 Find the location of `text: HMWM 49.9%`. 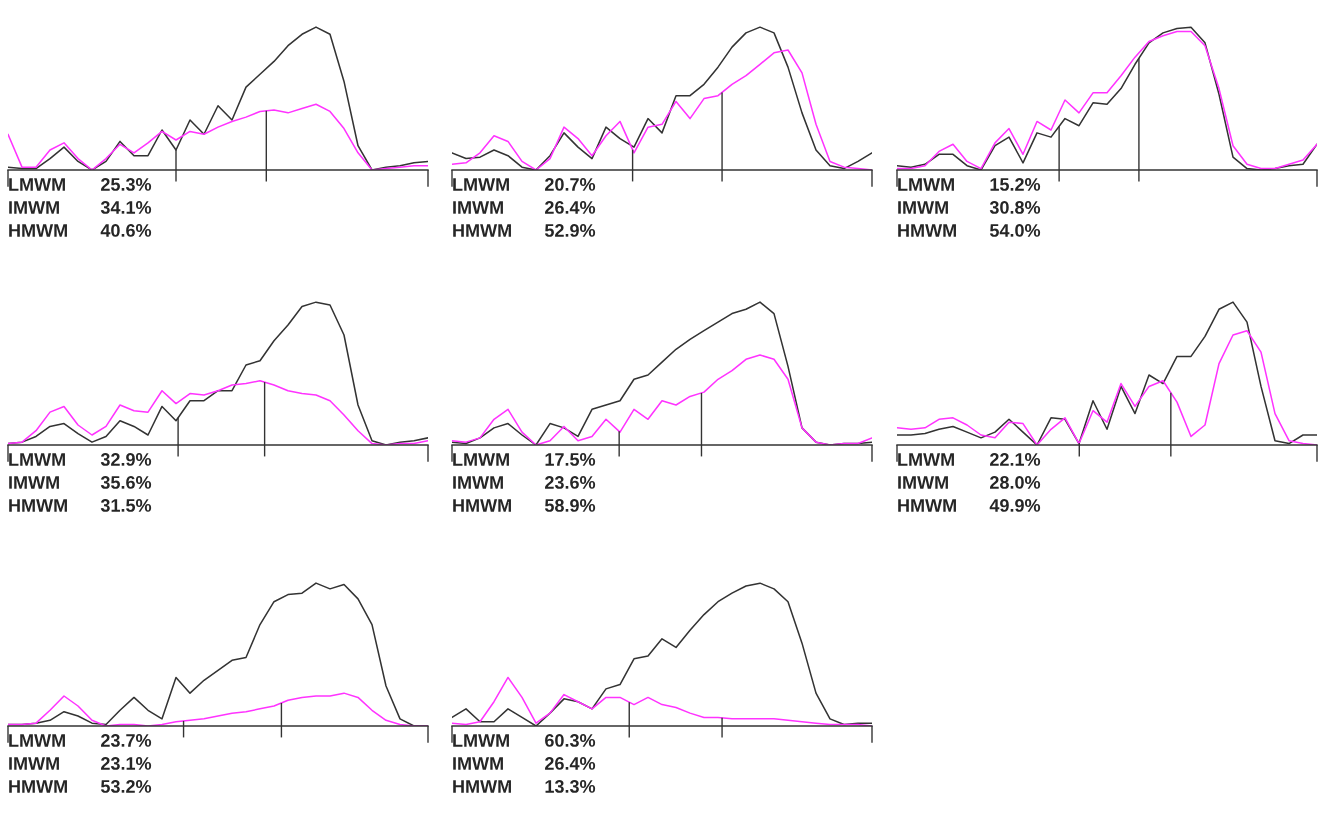

text: HMWM 49.9% is located at coordinates (969, 505).